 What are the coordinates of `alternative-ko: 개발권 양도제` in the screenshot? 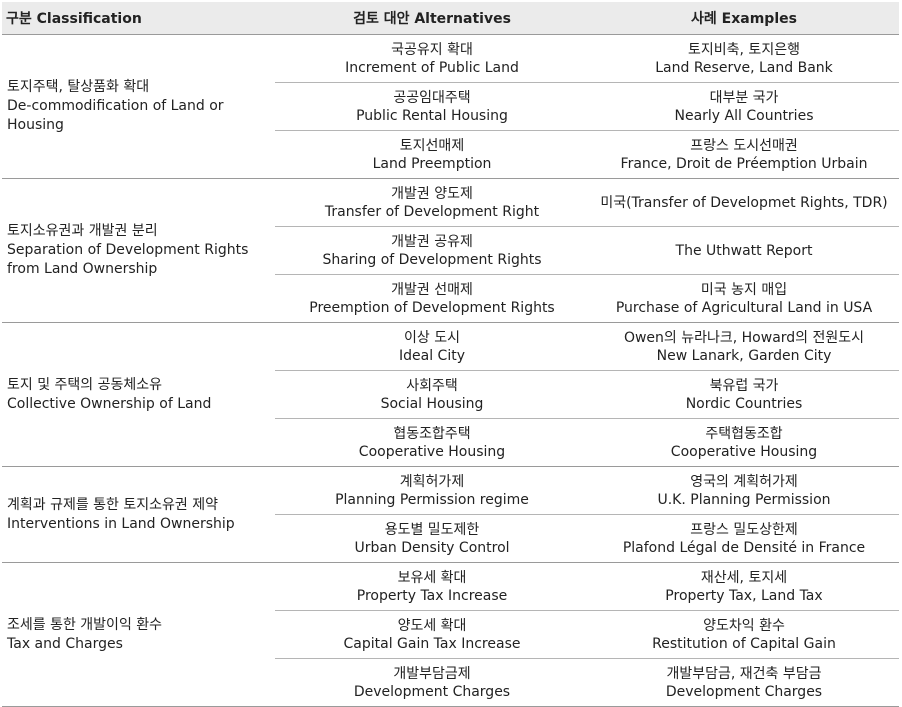 It's located at (432, 193).